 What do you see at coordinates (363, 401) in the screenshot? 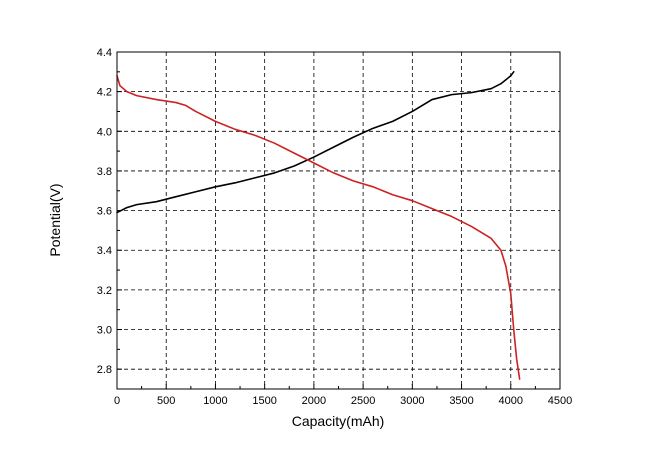
I see `x-tick-label: 2500` at bounding box center [363, 401].